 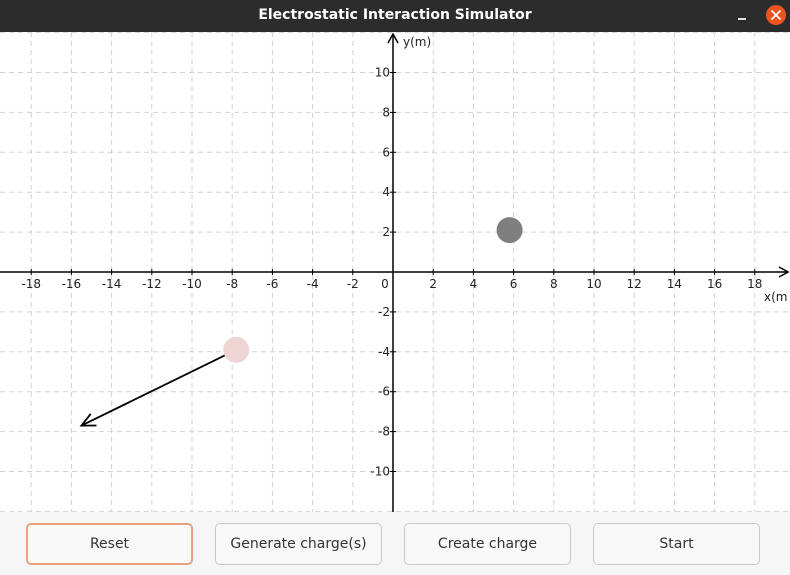 I want to click on title-bar: Electrostatic Interaction Simulator, so click(x=395, y=16).